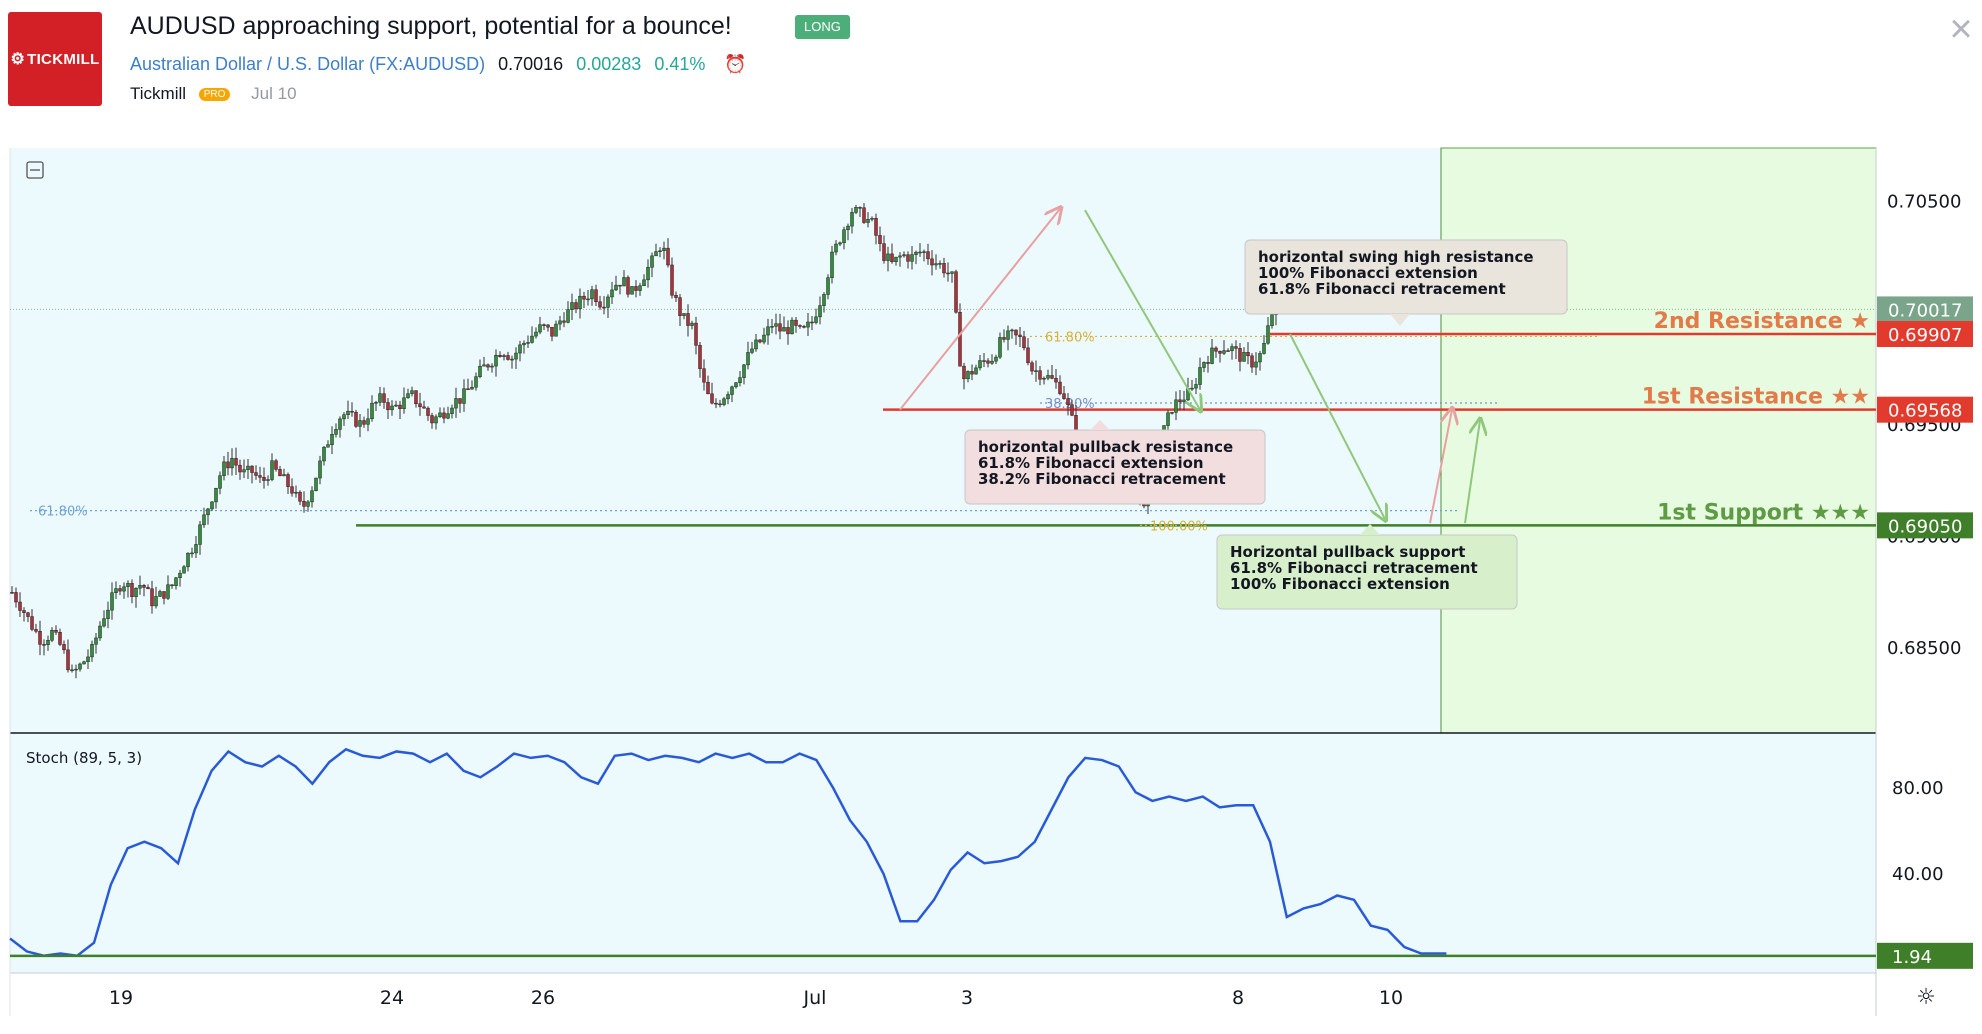  Describe the element at coordinates (1924, 648) in the screenshot. I see `price-tick-label: 0.68500` at that location.